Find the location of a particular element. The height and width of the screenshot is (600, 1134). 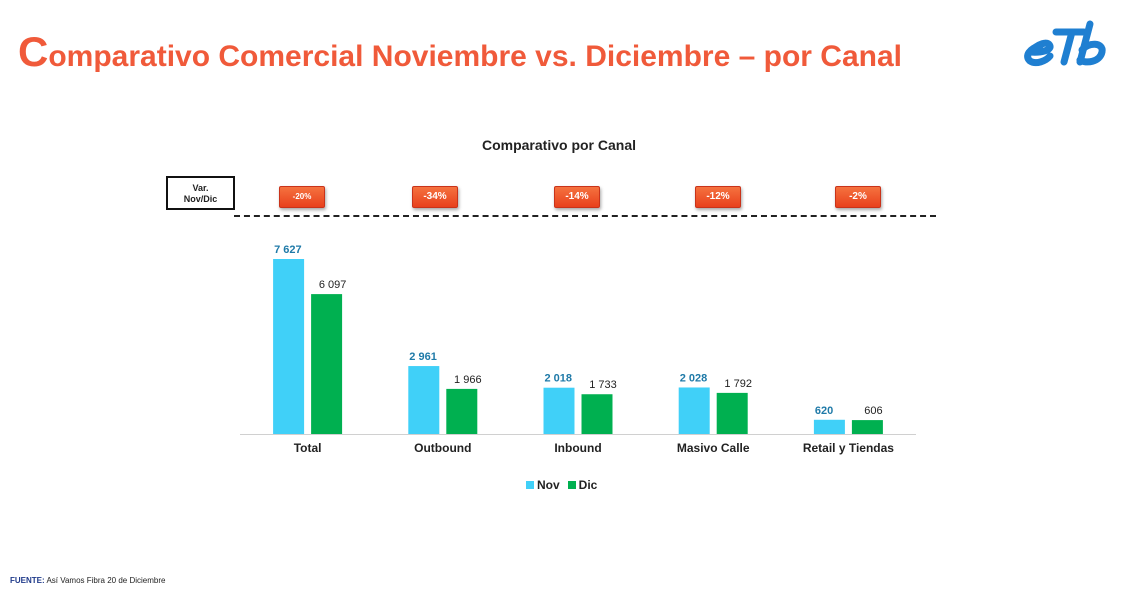

etb-logo-icon is located at coordinates (1065, 43).